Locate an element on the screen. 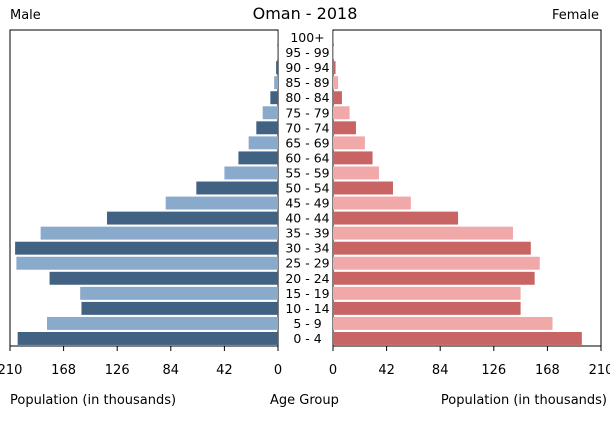 The image size is (610, 425). age-group-label: 65 - 69 is located at coordinates (307, 142).